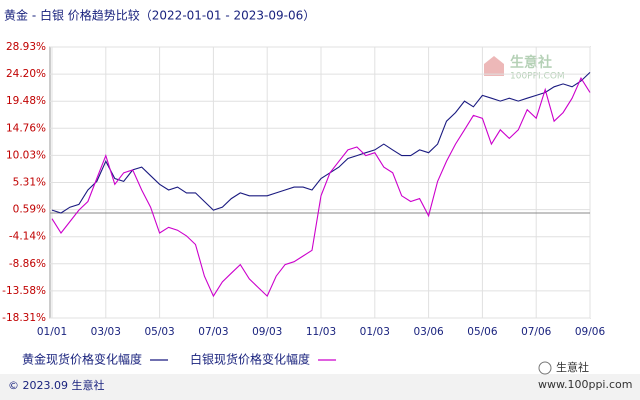 This screenshot has height=400, width=640. Describe the element at coordinates (26, 128) in the screenshot. I see `y-tick-label: 14.76%` at that location.